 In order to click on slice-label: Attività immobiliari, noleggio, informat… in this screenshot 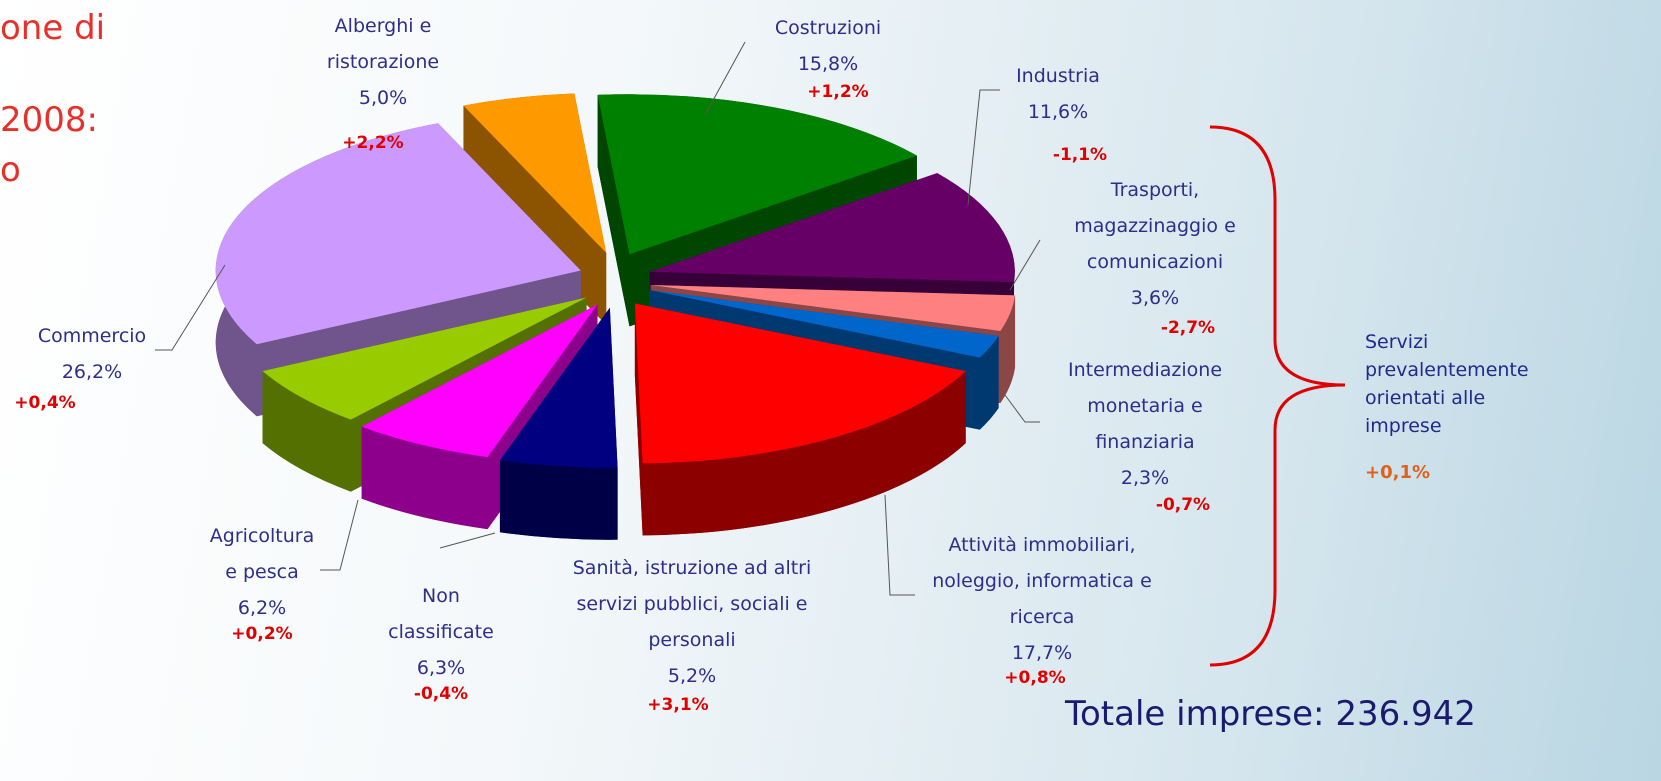, I will do `click(1042, 599)`.